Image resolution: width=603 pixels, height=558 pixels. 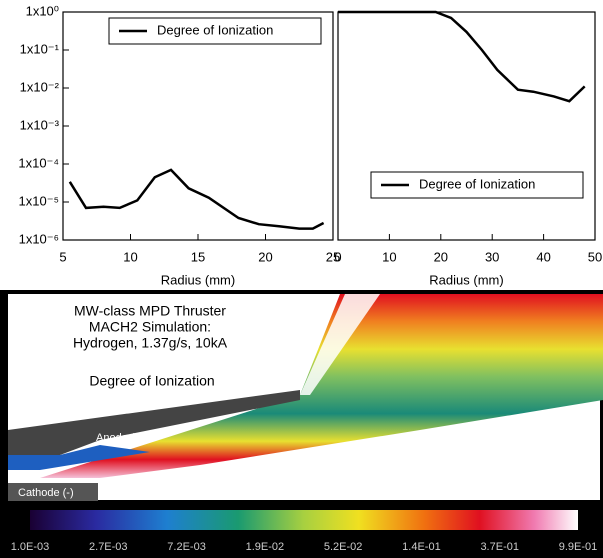 I want to click on y-tick-label: 1x10⁰, so click(x=42, y=10).